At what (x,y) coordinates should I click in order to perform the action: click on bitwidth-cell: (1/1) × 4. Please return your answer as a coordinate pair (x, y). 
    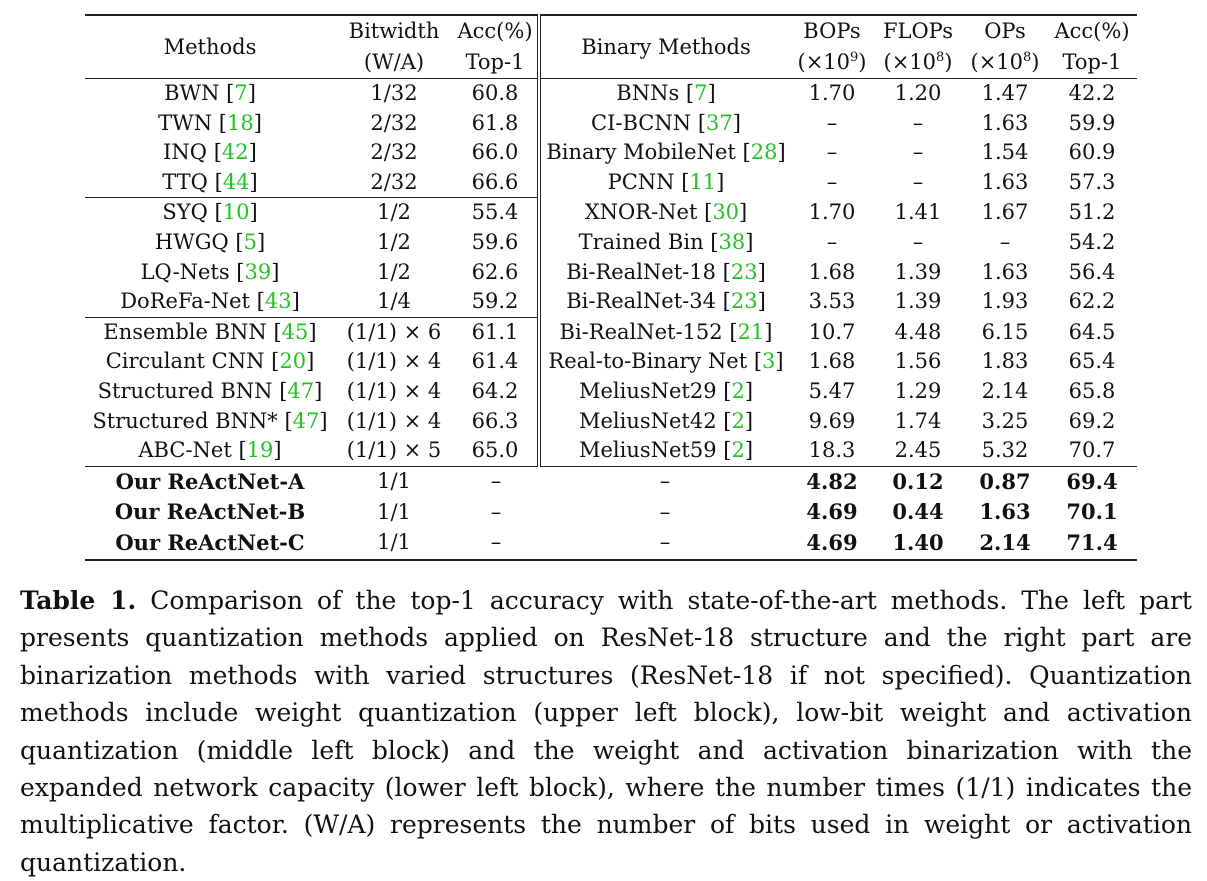
    Looking at the image, I should click on (394, 392).